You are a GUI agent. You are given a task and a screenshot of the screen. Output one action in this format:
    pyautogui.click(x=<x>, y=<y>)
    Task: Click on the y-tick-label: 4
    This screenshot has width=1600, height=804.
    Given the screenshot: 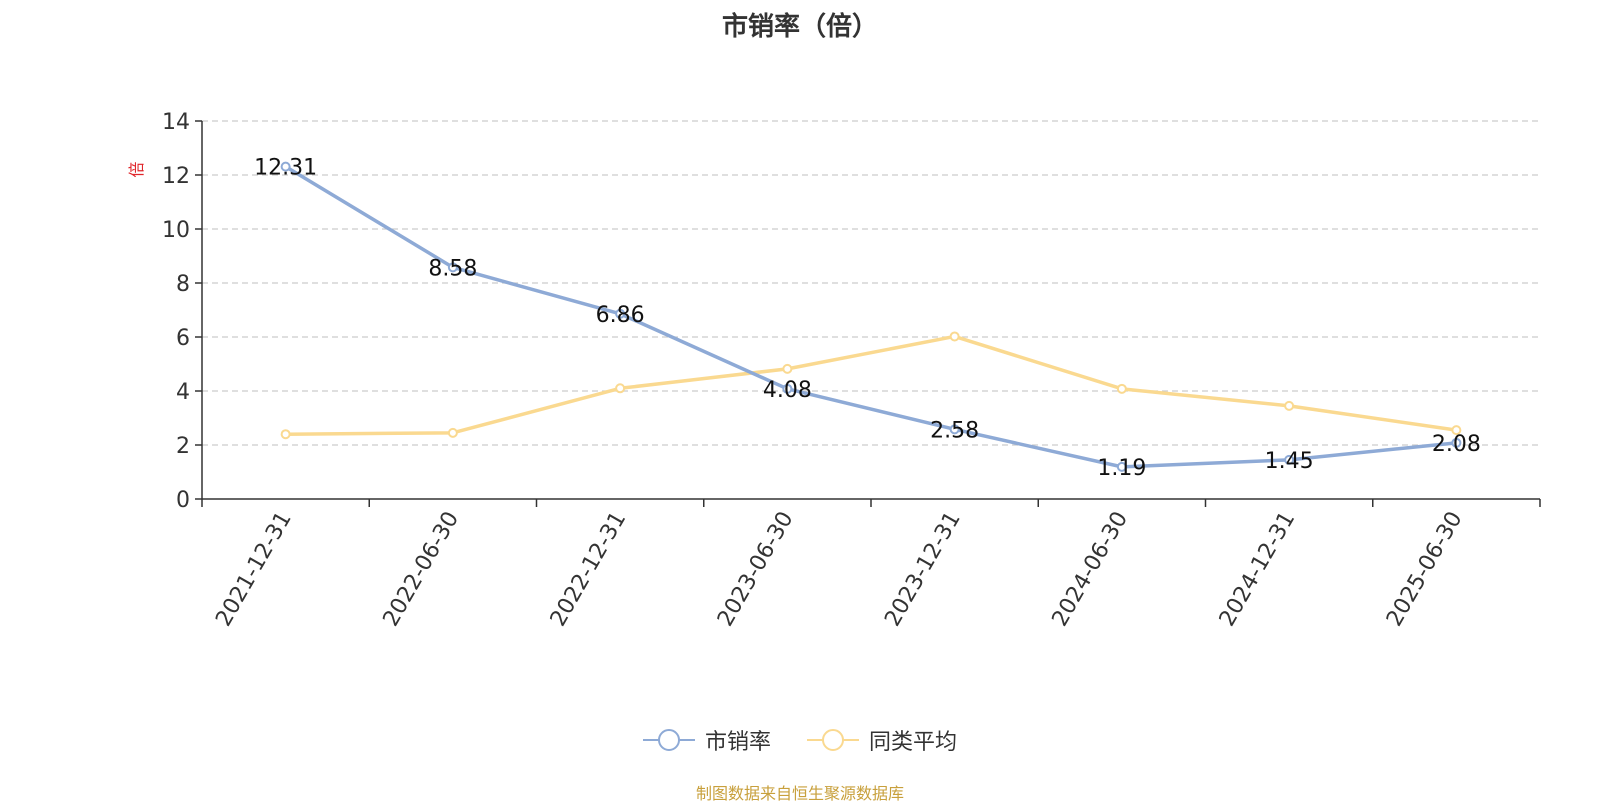 What is the action you would take?
    pyautogui.click(x=183, y=392)
    